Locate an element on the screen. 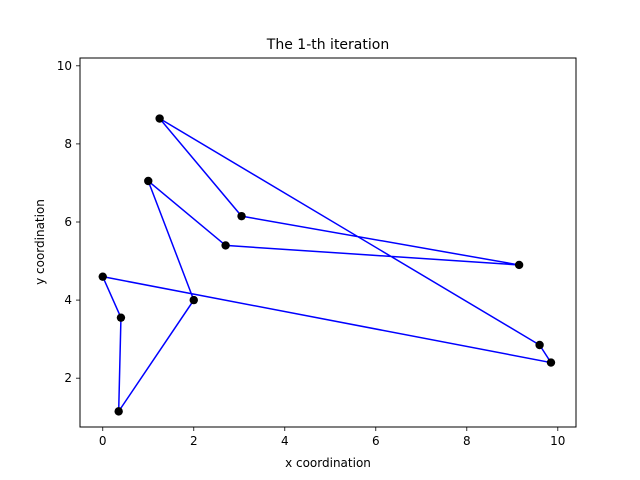 This screenshot has width=640, height=480. x-tick-label: 10 is located at coordinates (557, 441).